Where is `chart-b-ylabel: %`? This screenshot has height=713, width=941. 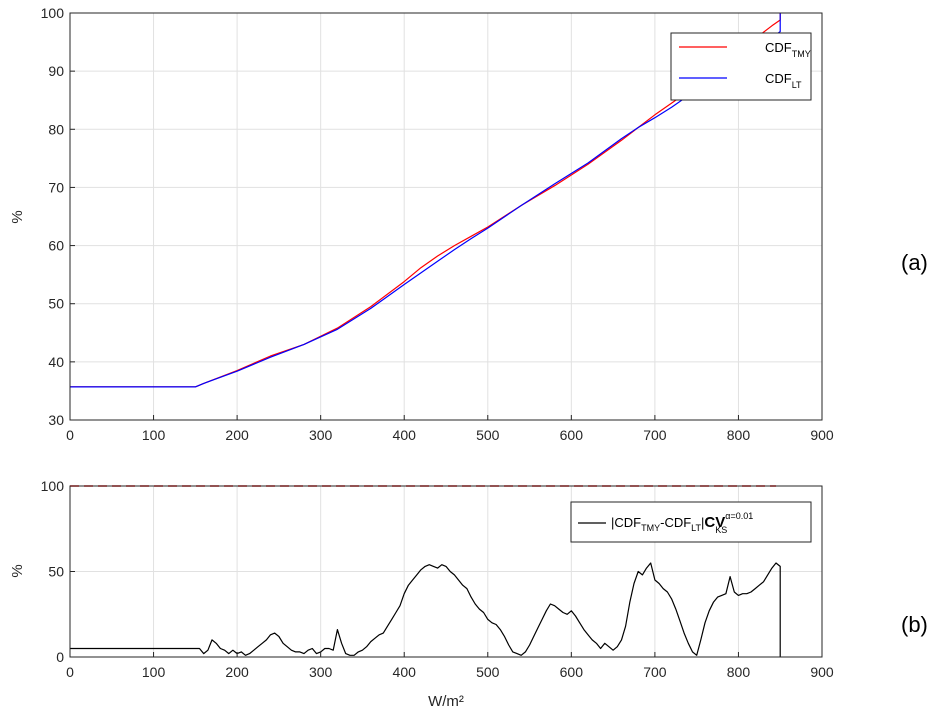
chart-b-ylabel: % is located at coordinates (17, 570).